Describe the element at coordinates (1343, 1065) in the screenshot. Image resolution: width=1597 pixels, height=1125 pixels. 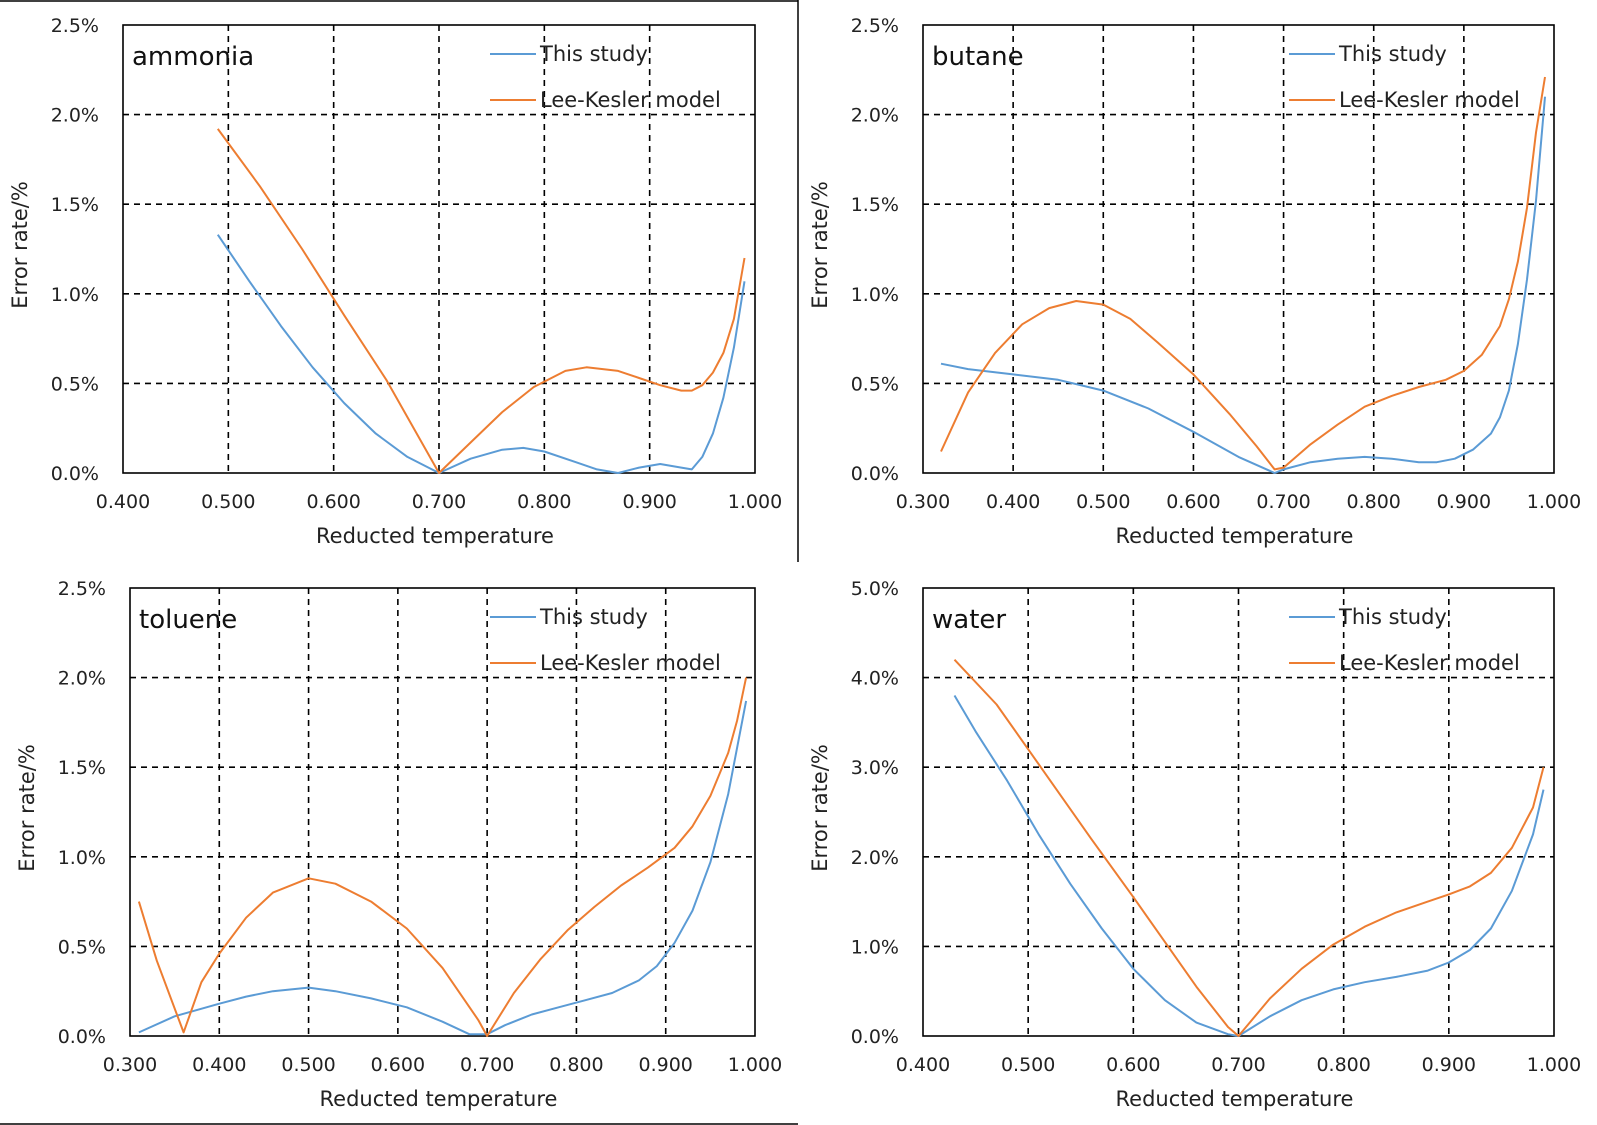
I see `x-tick-label: 0.800` at that location.